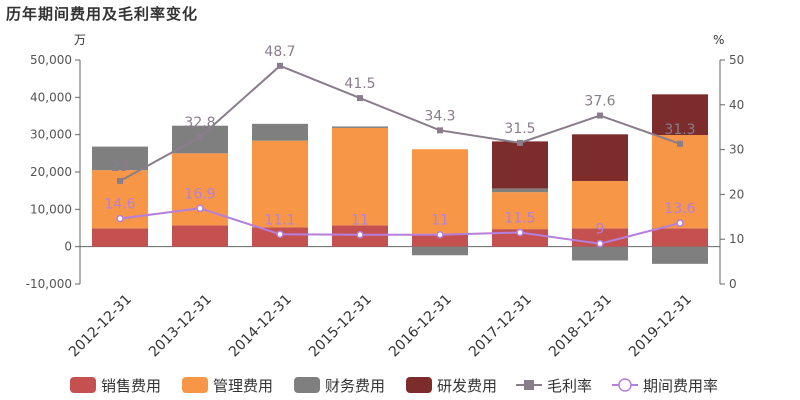 This screenshot has width=800, height=400. What do you see at coordinates (279, 52) in the screenshot?
I see `data-label-毛利率: 48.7` at bounding box center [279, 52].